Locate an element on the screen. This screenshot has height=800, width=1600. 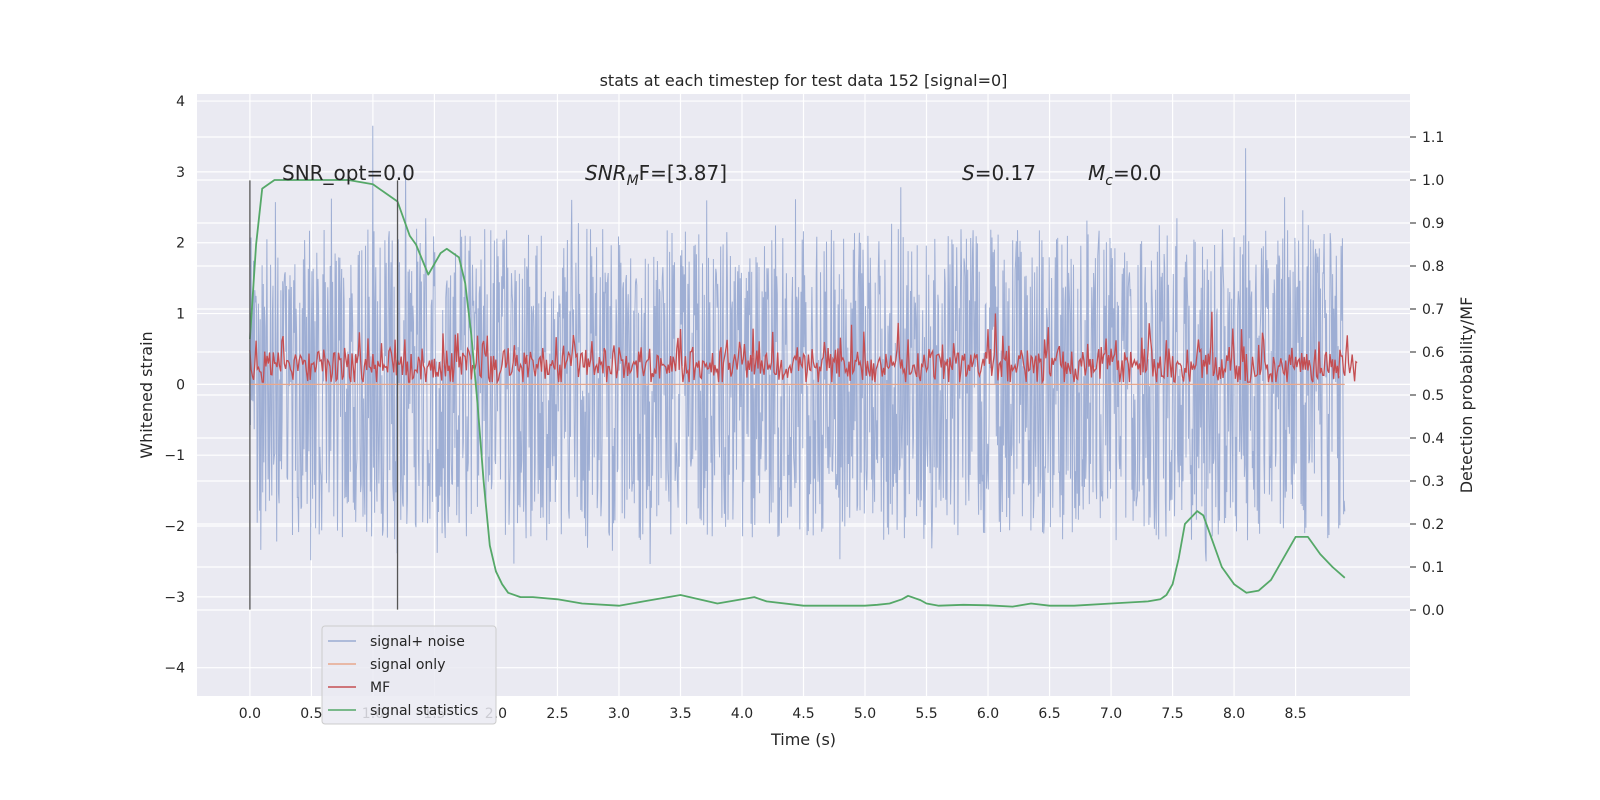
left-tick-label: 4 is located at coordinates (180, 102).